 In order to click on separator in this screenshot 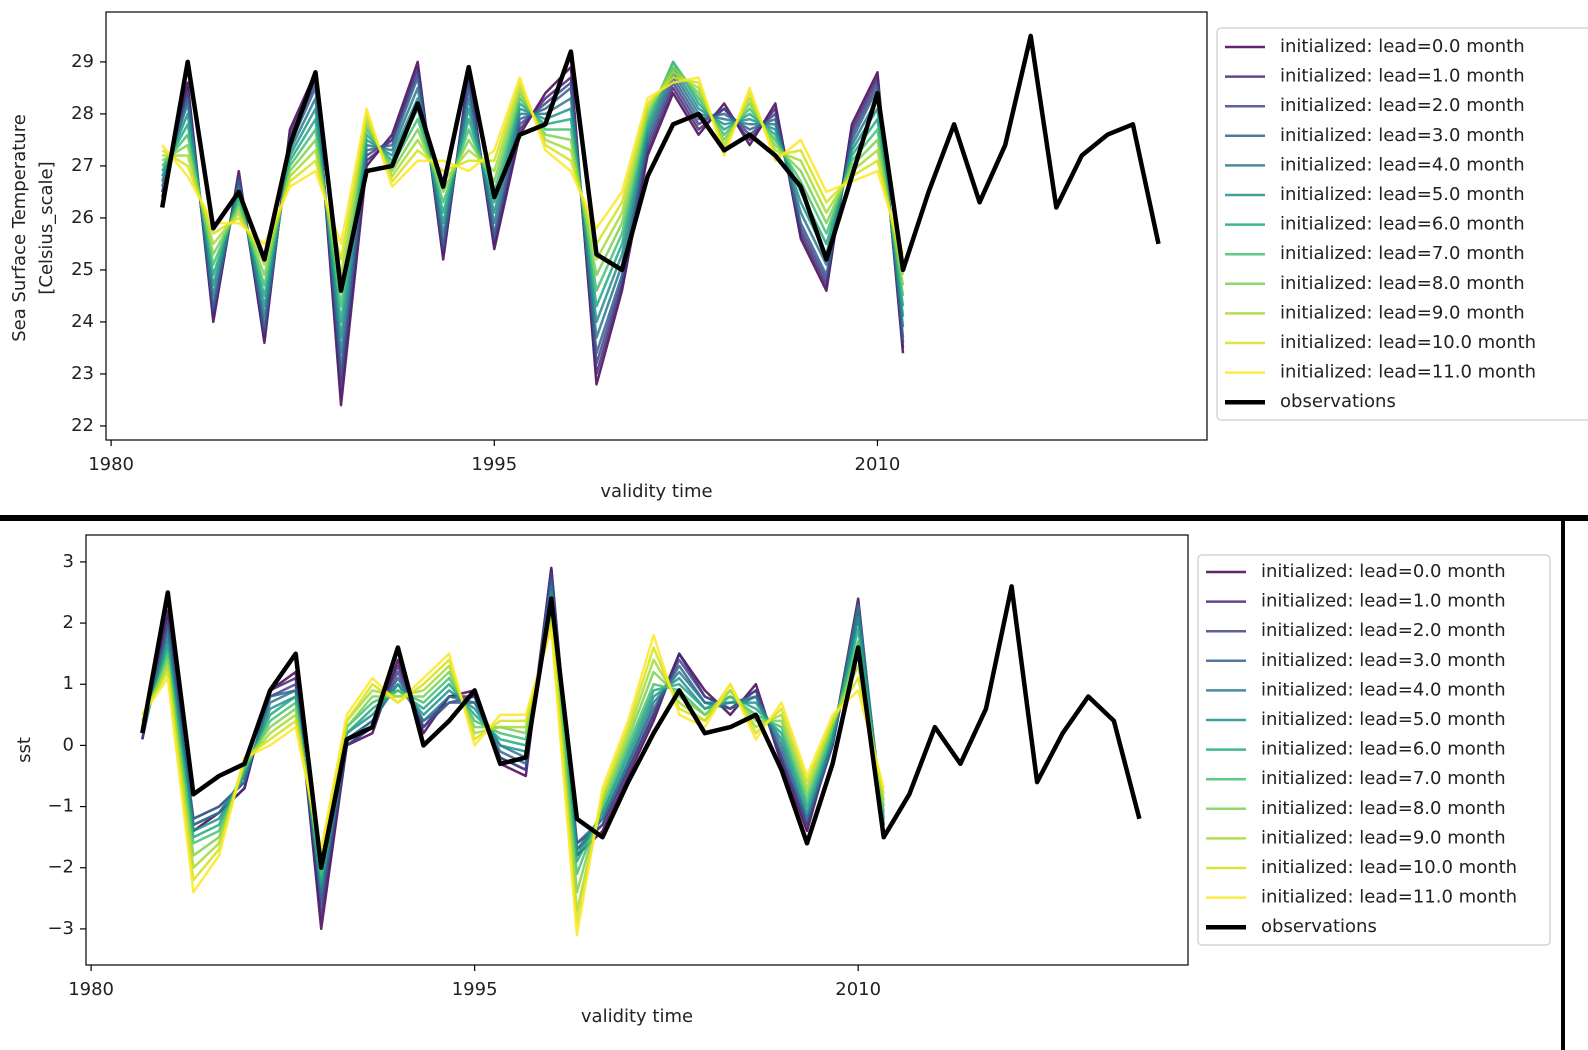, I will do `click(794, 518)`.